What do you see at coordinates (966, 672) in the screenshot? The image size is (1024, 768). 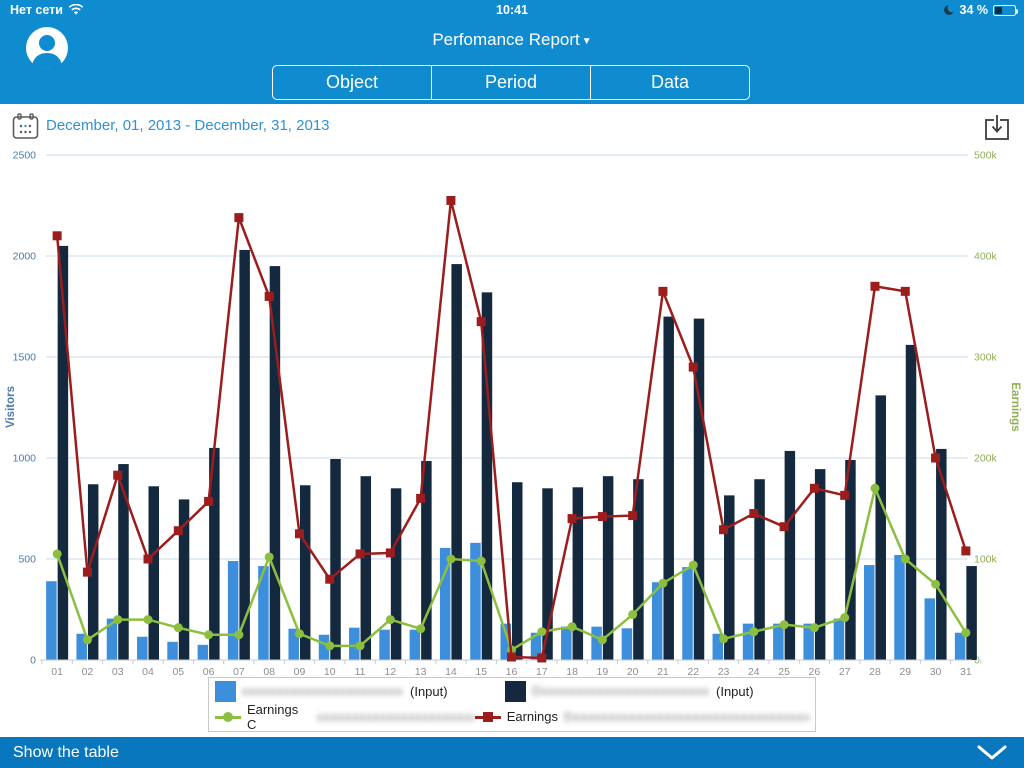 I see `svg-text: 31` at bounding box center [966, 672].